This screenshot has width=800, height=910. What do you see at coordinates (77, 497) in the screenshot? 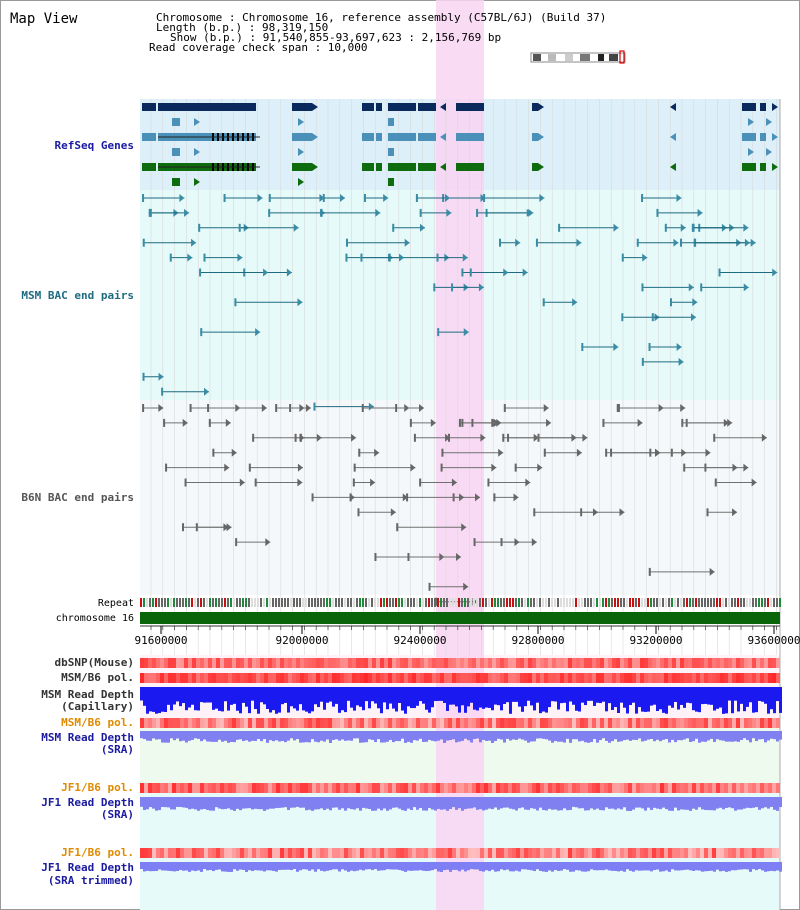
I see `label-b6n-bac: B6N BAC end pairs` at bounding box center [77, 497].